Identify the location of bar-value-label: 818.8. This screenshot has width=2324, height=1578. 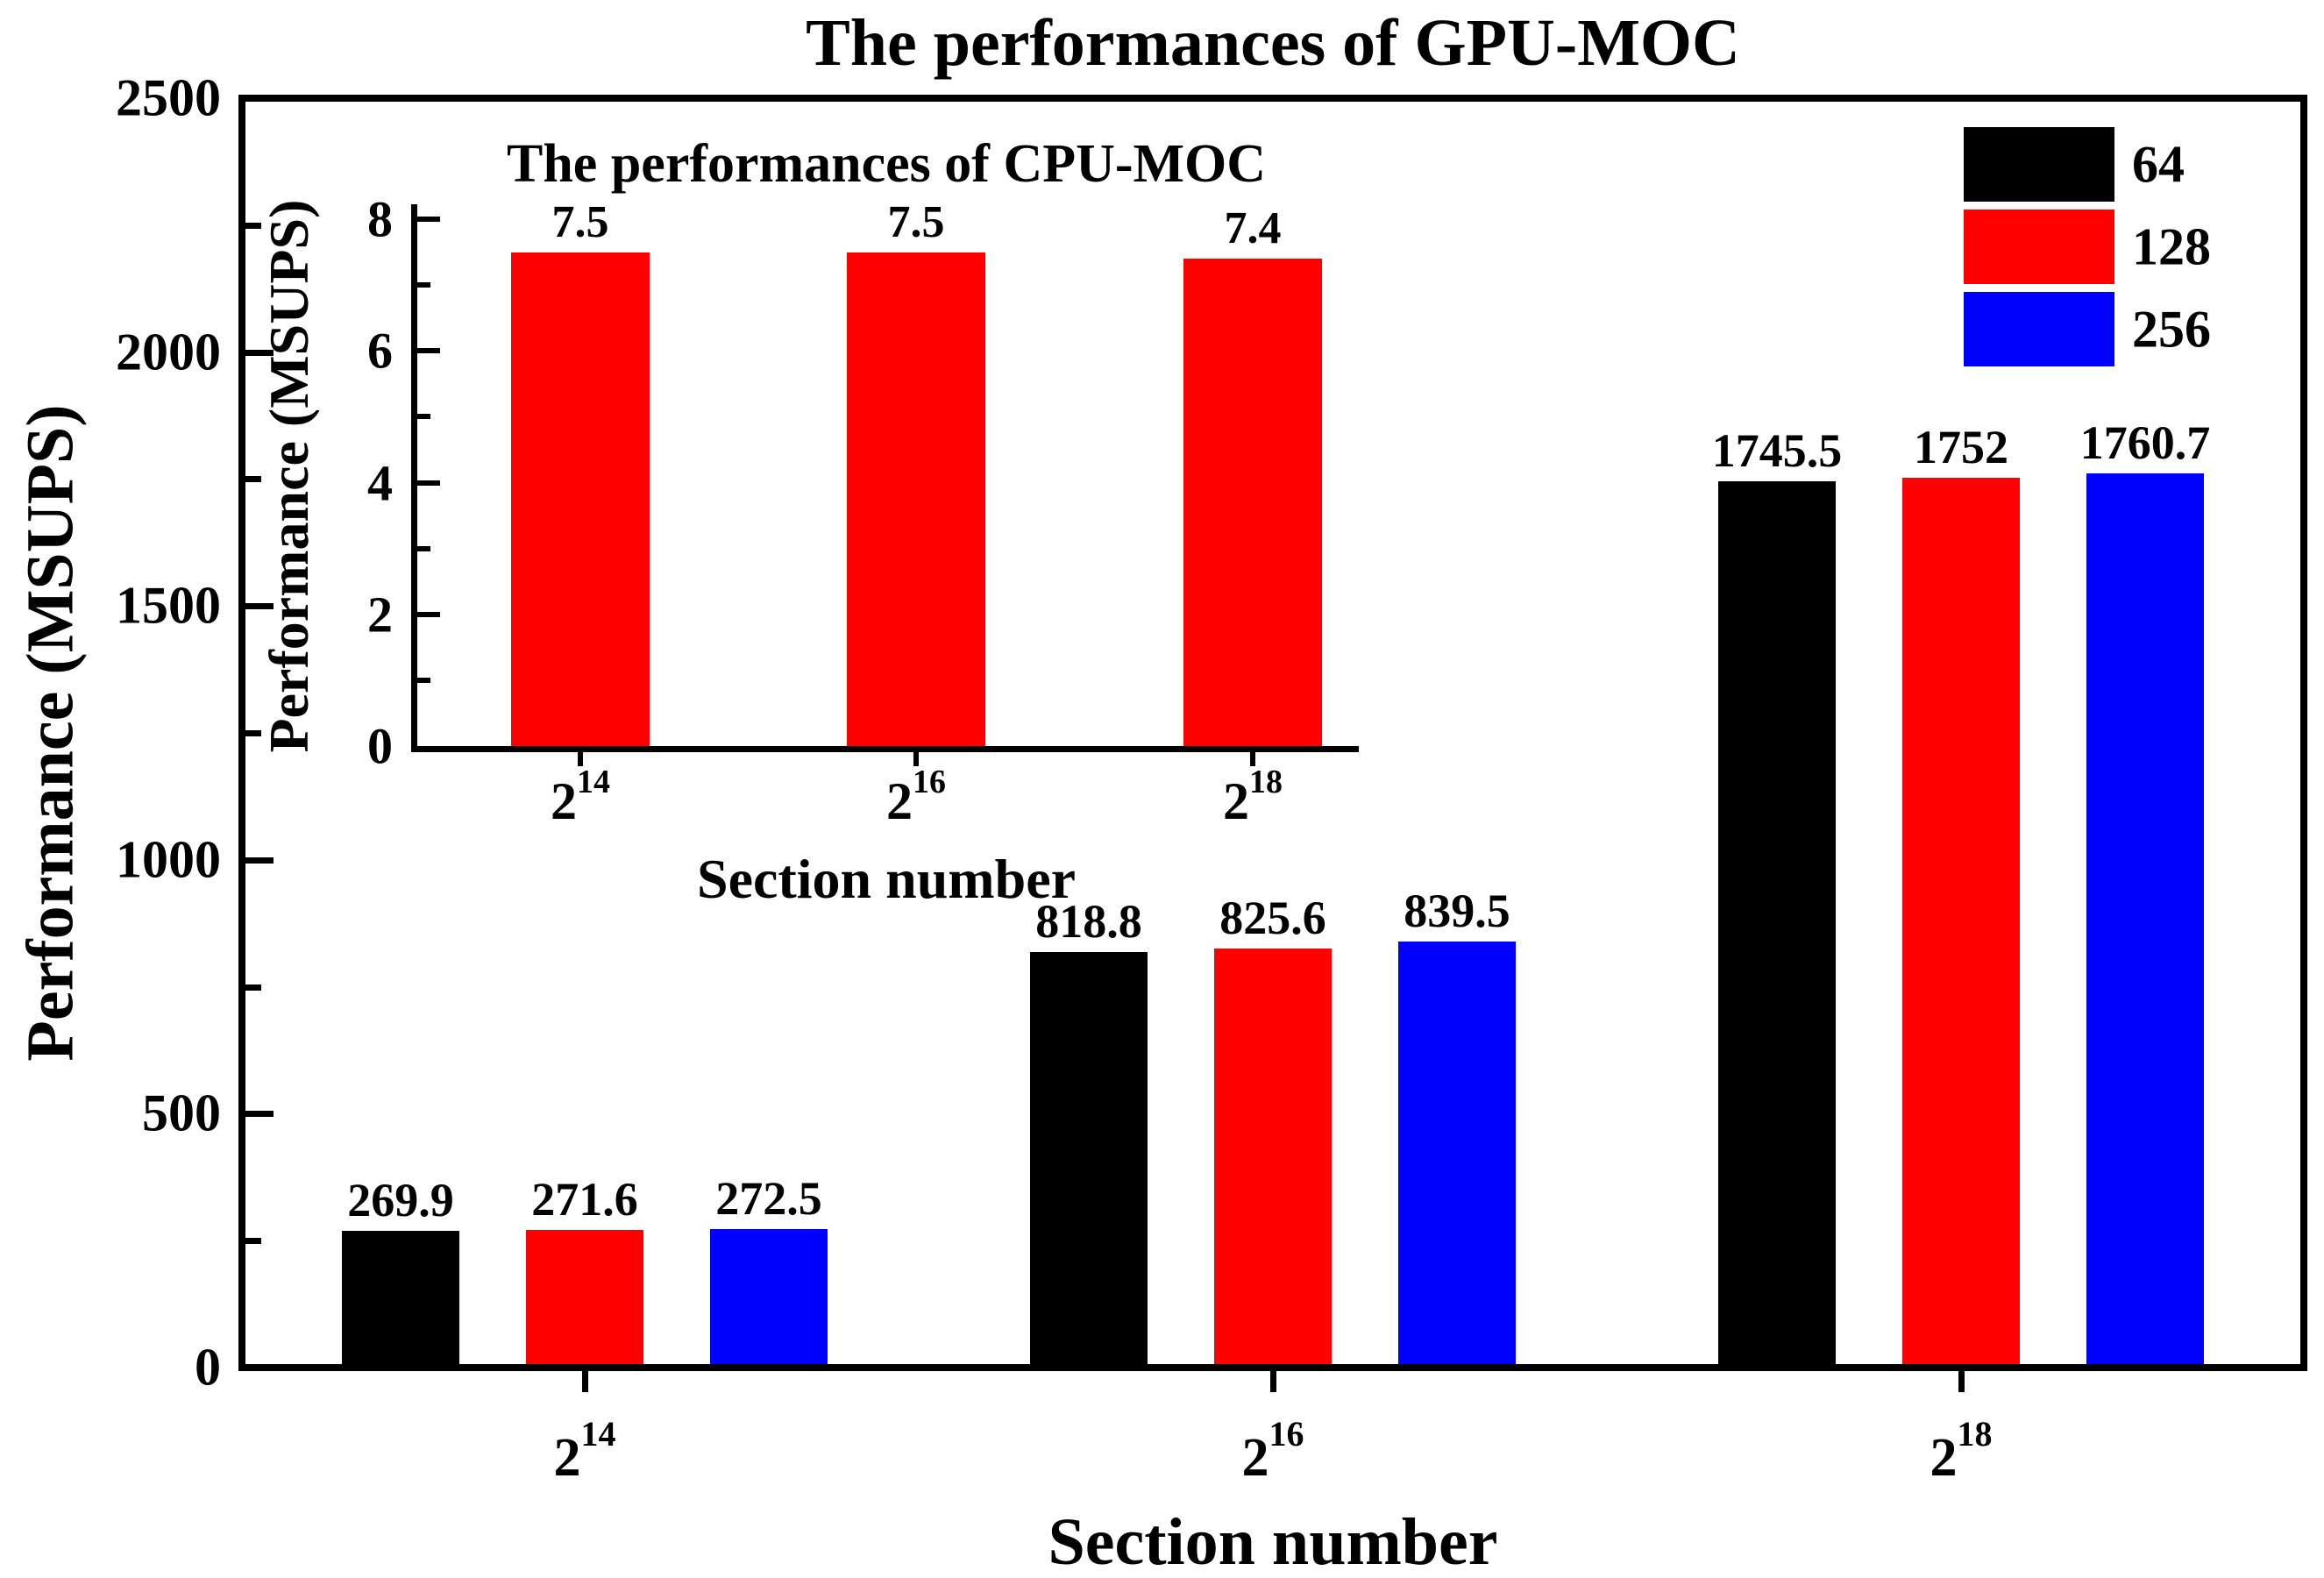
(1088, 921).